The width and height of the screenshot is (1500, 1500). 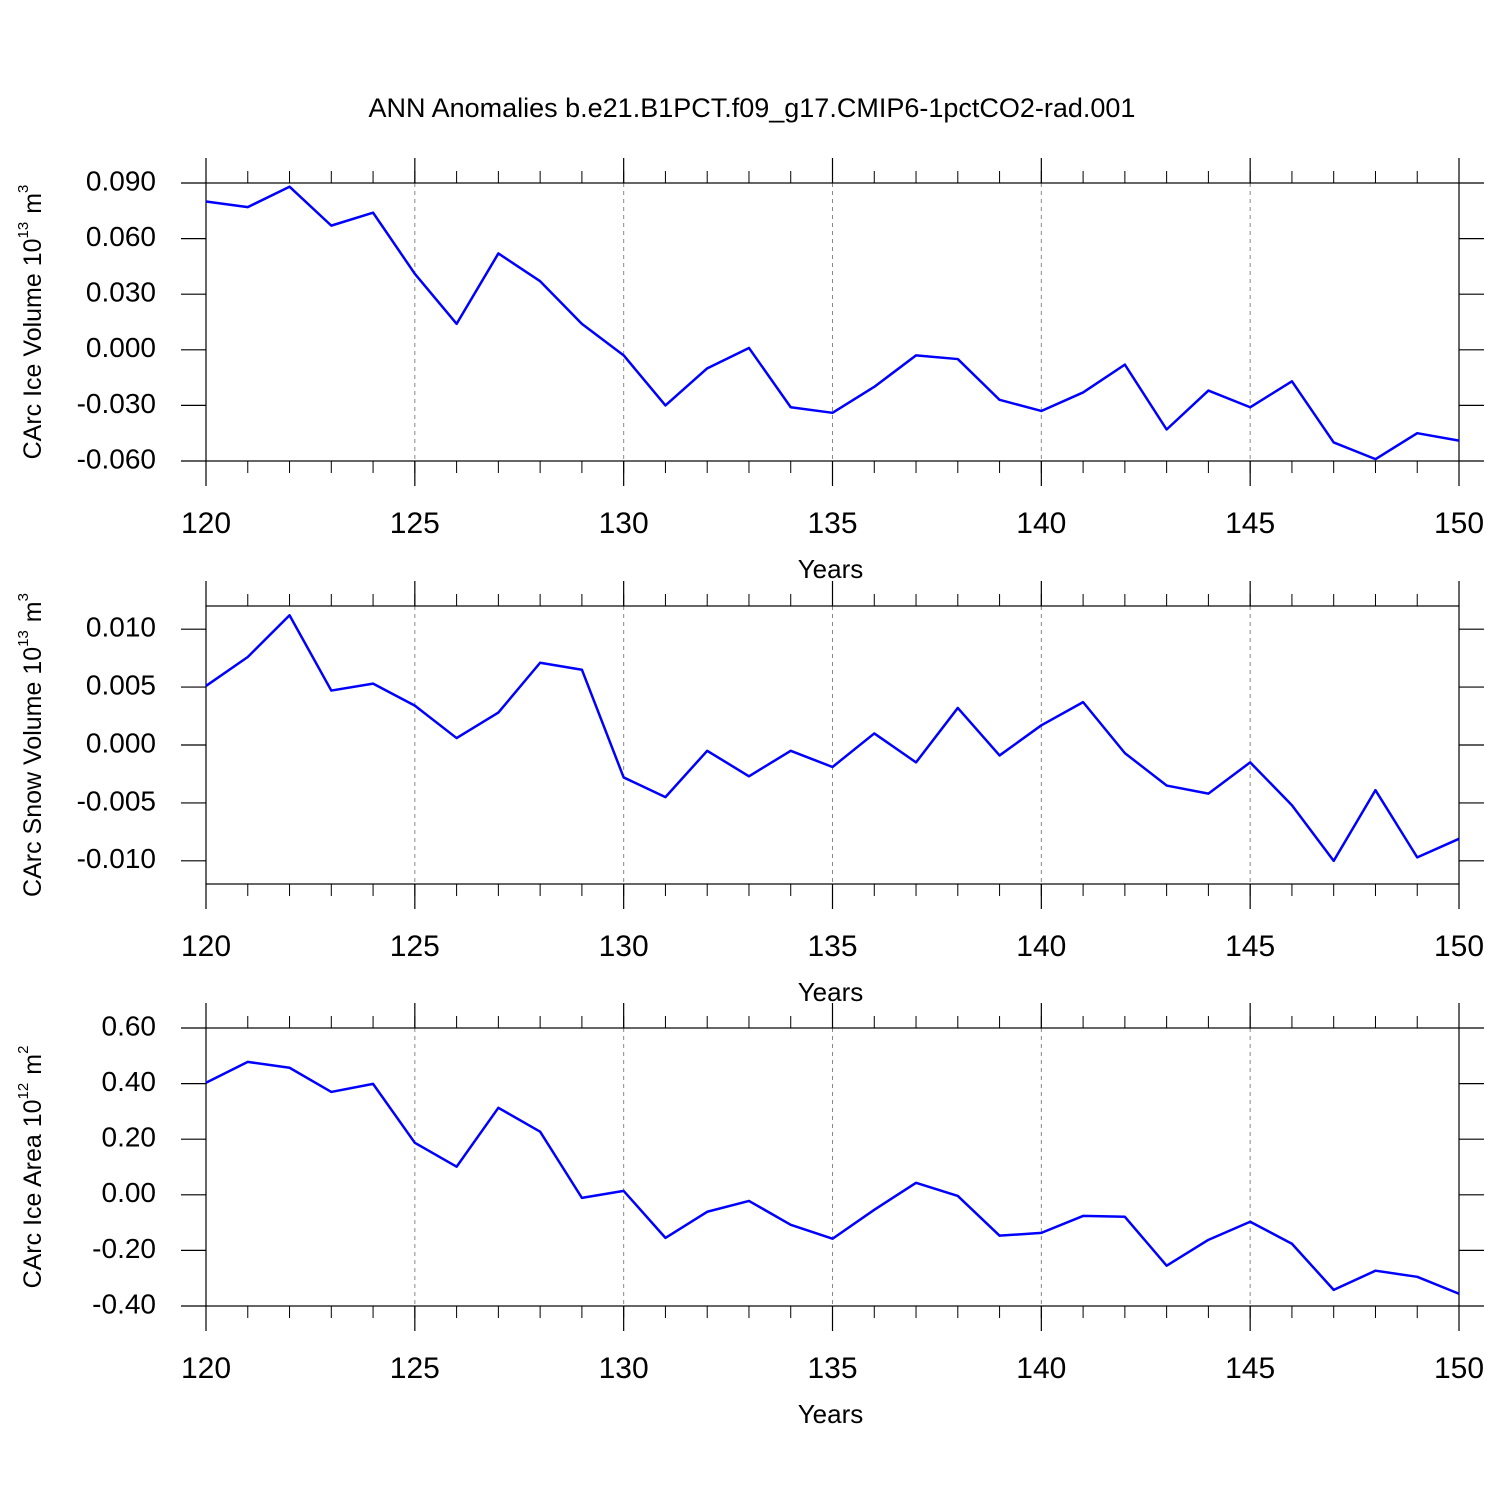 I want to click on y-axis-label: CArc Ice Volume 1013 m3, so click(x=31, y=322).